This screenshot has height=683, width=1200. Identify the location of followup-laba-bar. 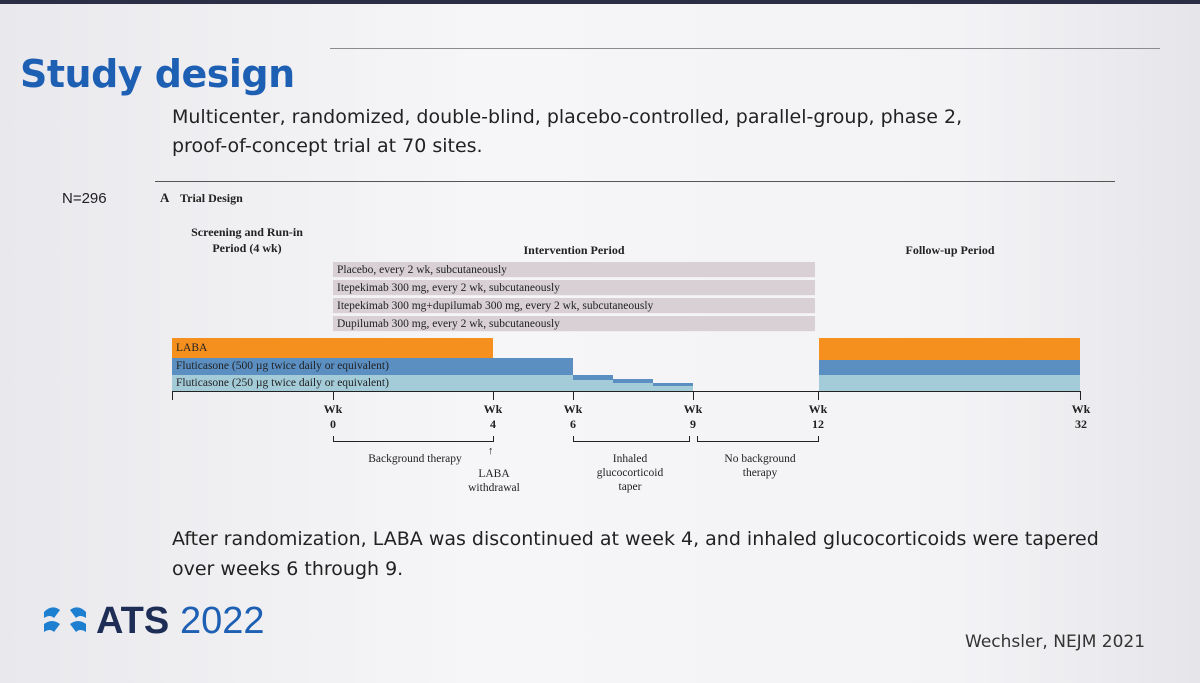
(949, 349).